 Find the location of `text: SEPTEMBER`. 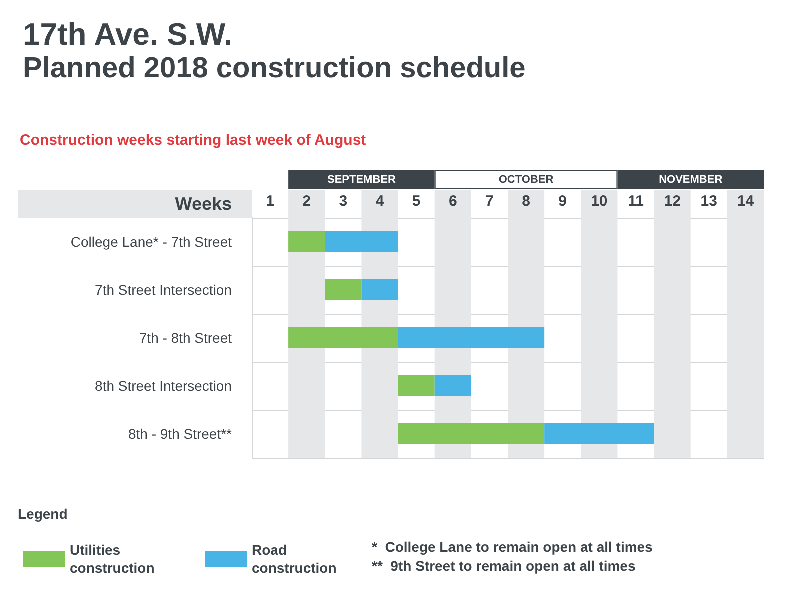

text: SEPTEMBER is located at coordinates (361, 180).